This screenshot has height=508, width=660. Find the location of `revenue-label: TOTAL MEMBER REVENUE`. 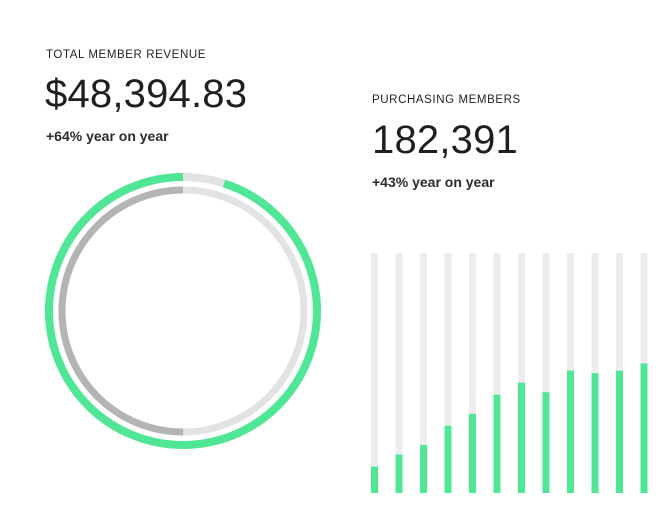

revenue-label: TOTAL MEMBER REVENUE is located at coordinates (126, 55).